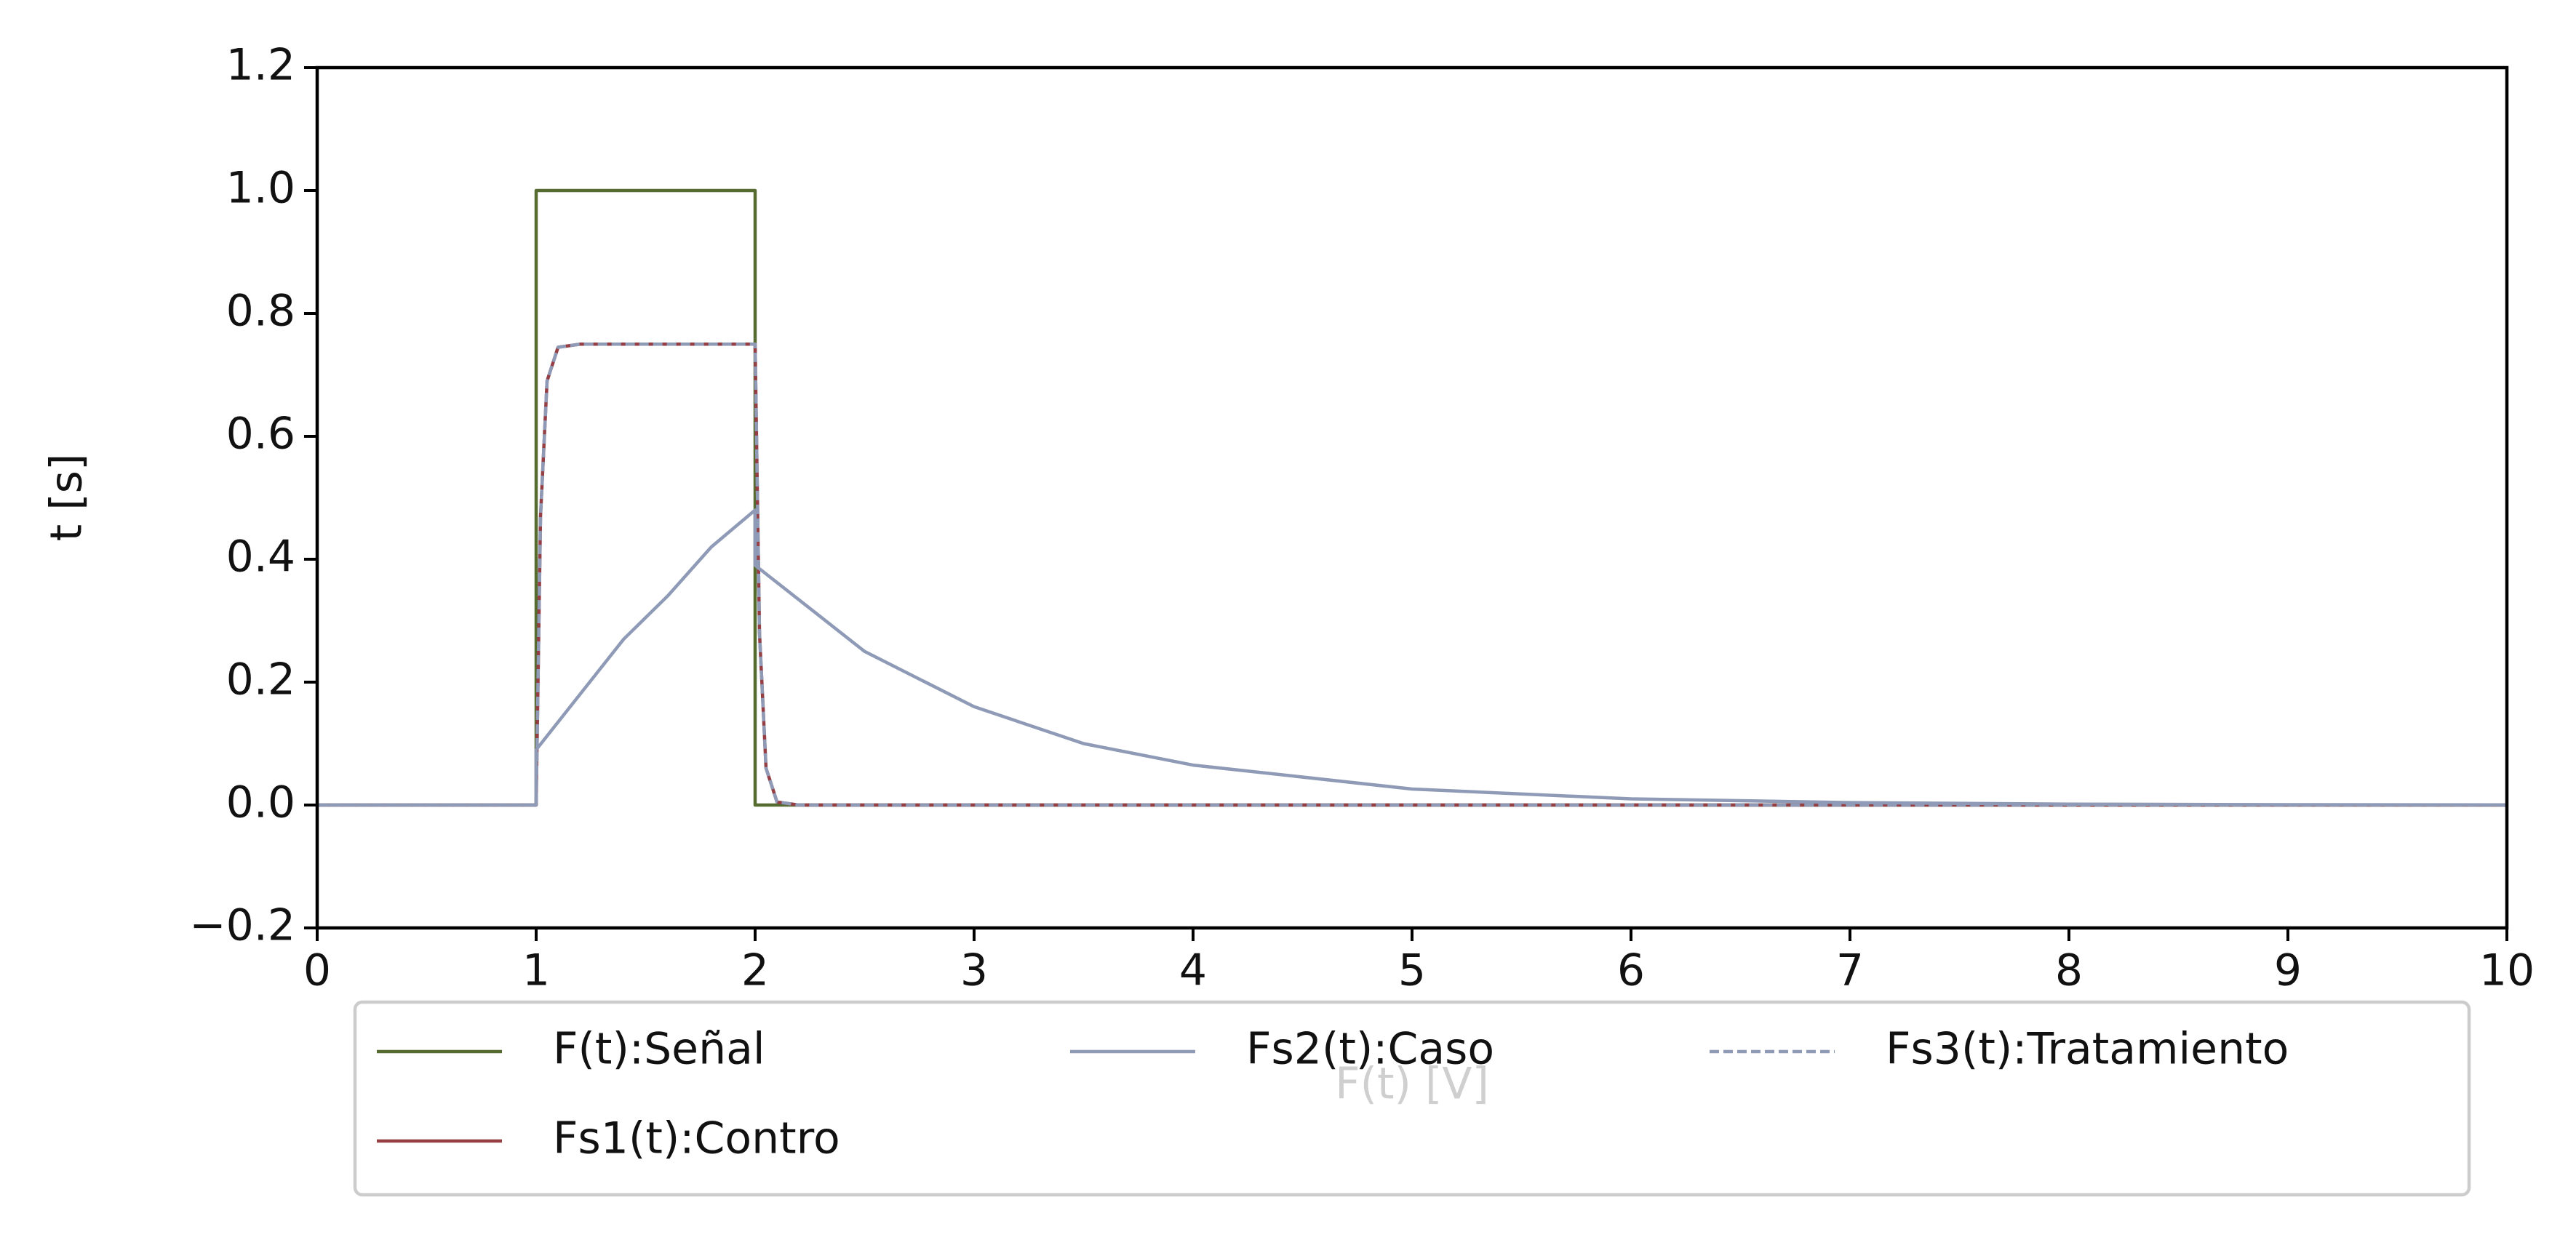 Image resolution: width=2576 pixels, height=1237 pixels. I want to click on legend-label: Fs3(t):Tratamiento, so click(2087, 1049).